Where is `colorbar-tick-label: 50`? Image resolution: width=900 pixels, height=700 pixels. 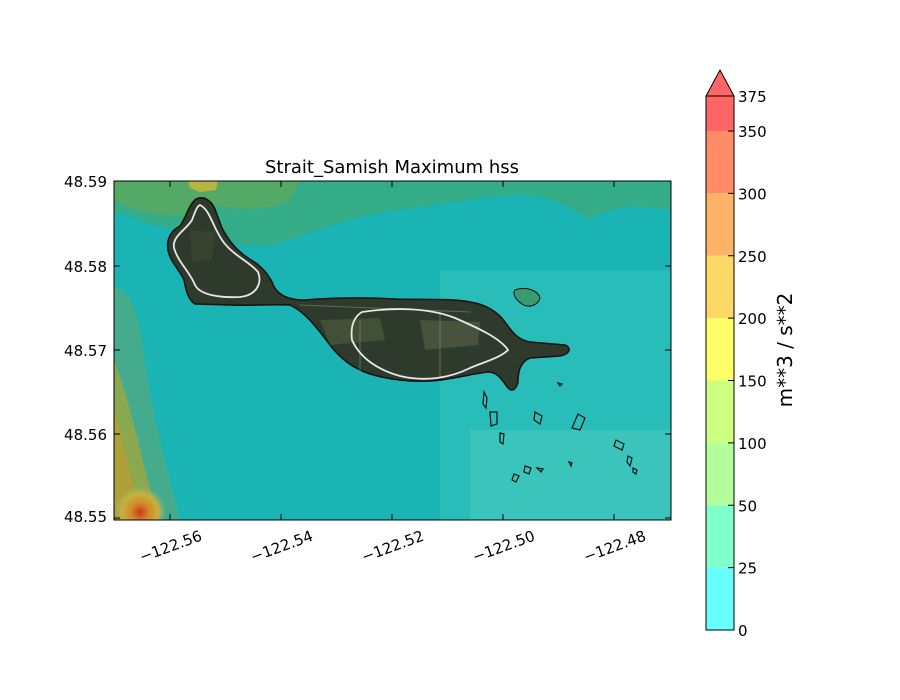 colorbar-tick-label: 50 is located at coordinates (747, 506).